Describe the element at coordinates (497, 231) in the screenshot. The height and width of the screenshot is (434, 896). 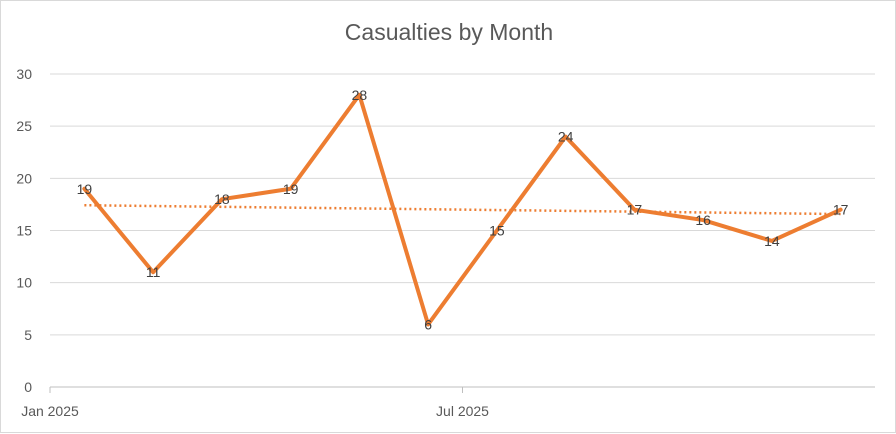
I see `data-label: 15` at that location.